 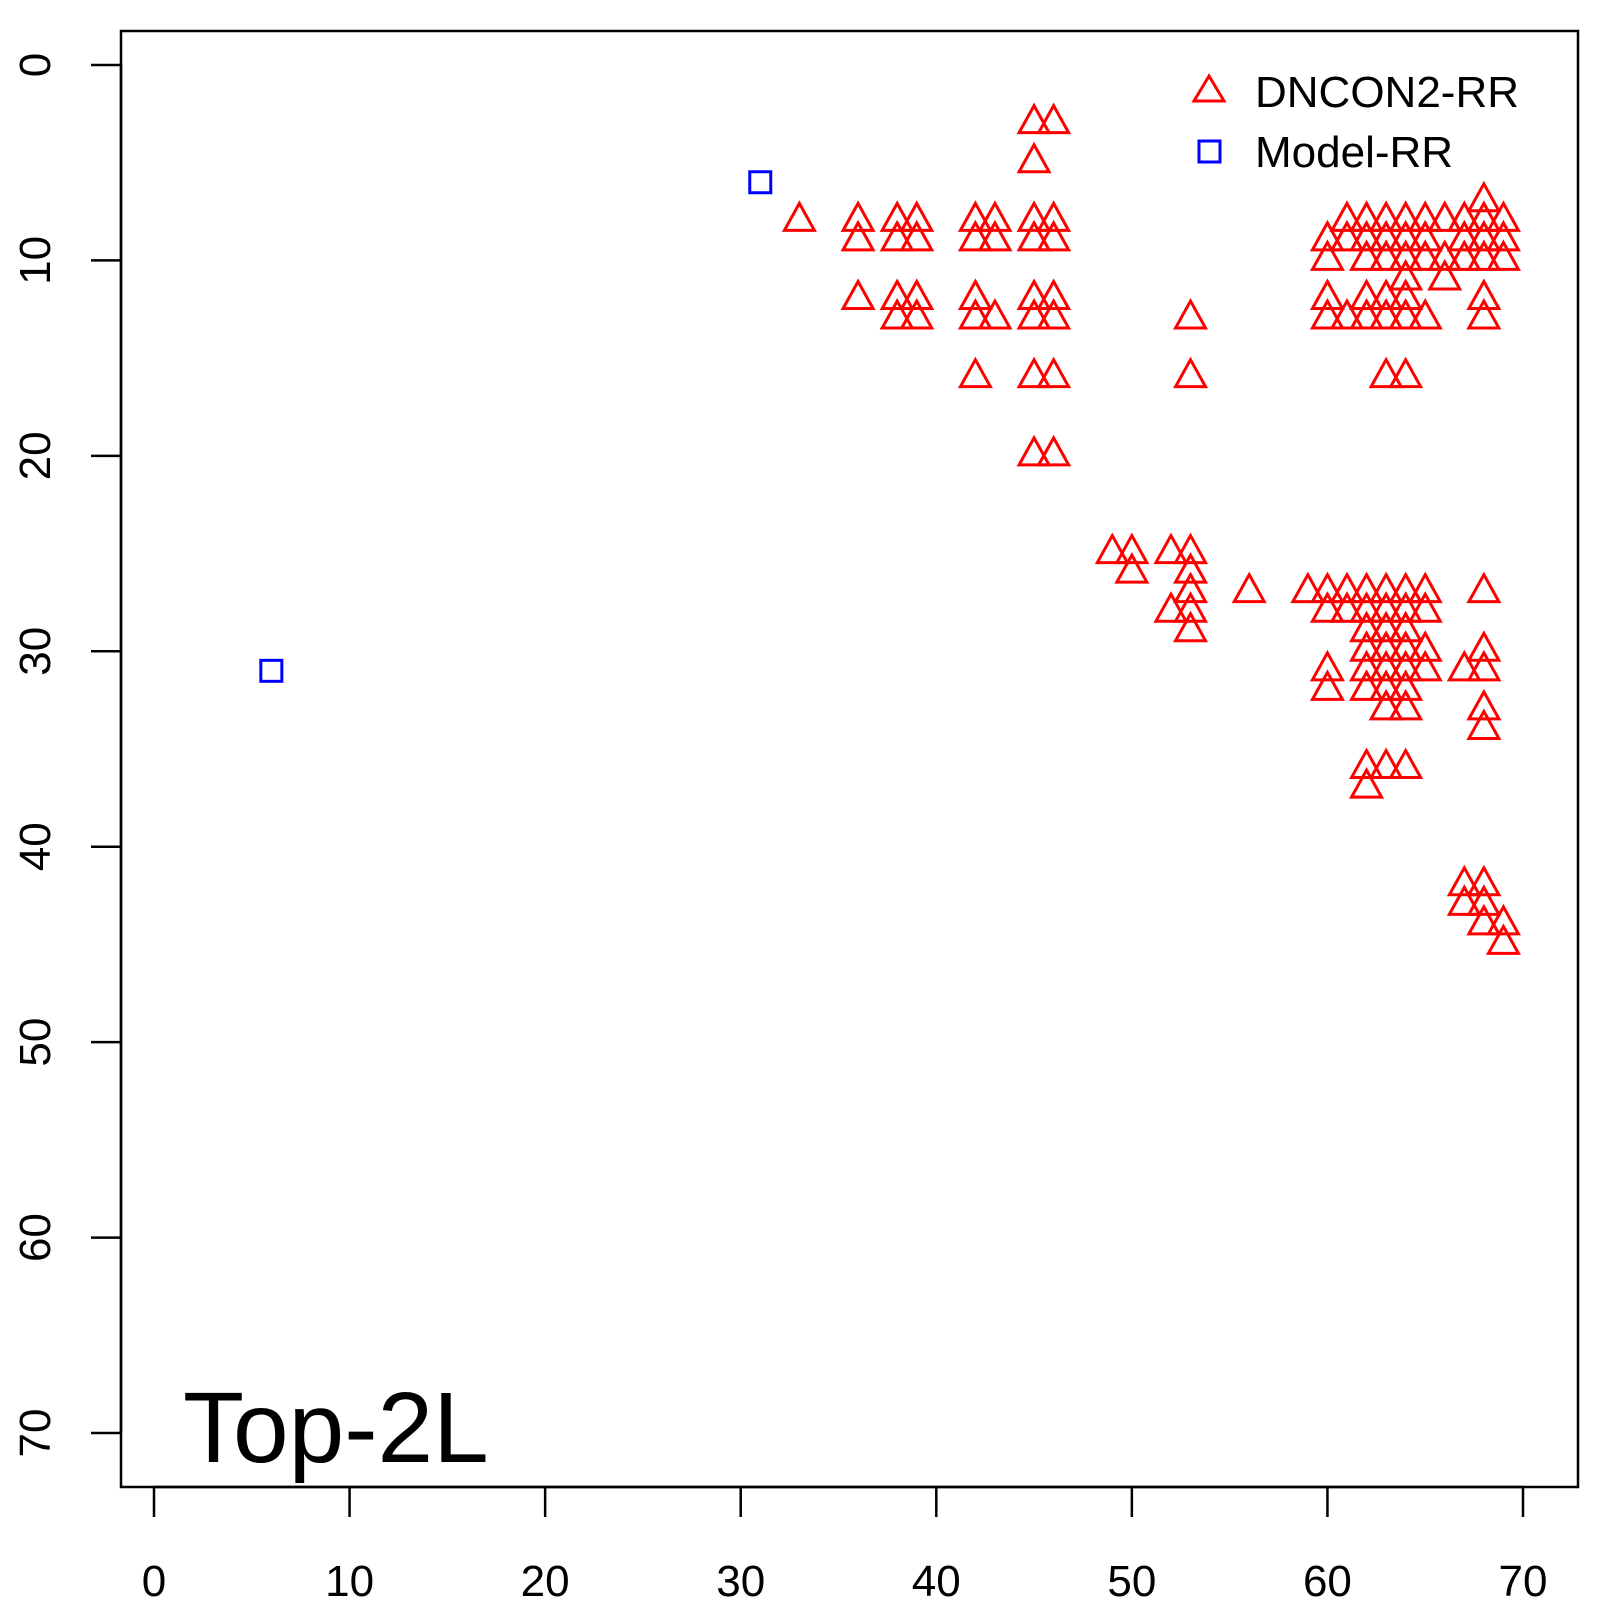 I want to click on y-tick-label: 40, so click(x=35, y=846).